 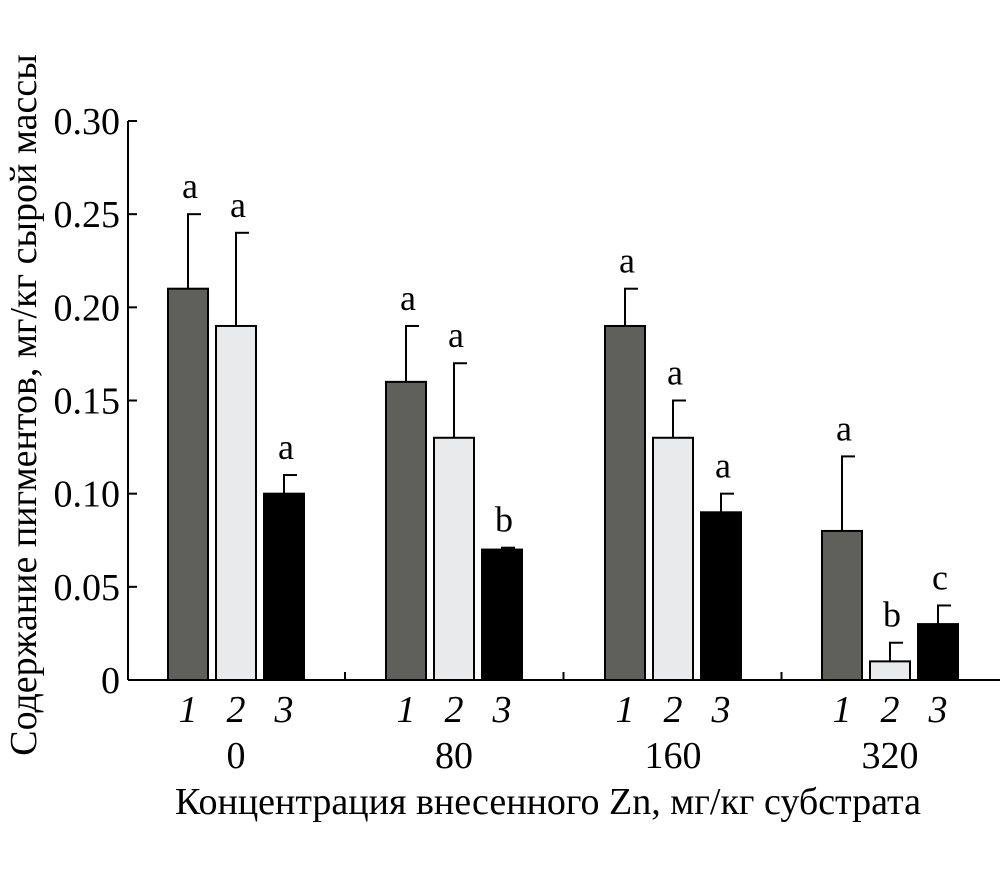 I want to click on y-axis-title: Содержание пигментов, мг/кг сырой массы, so click(x=24, y=405).